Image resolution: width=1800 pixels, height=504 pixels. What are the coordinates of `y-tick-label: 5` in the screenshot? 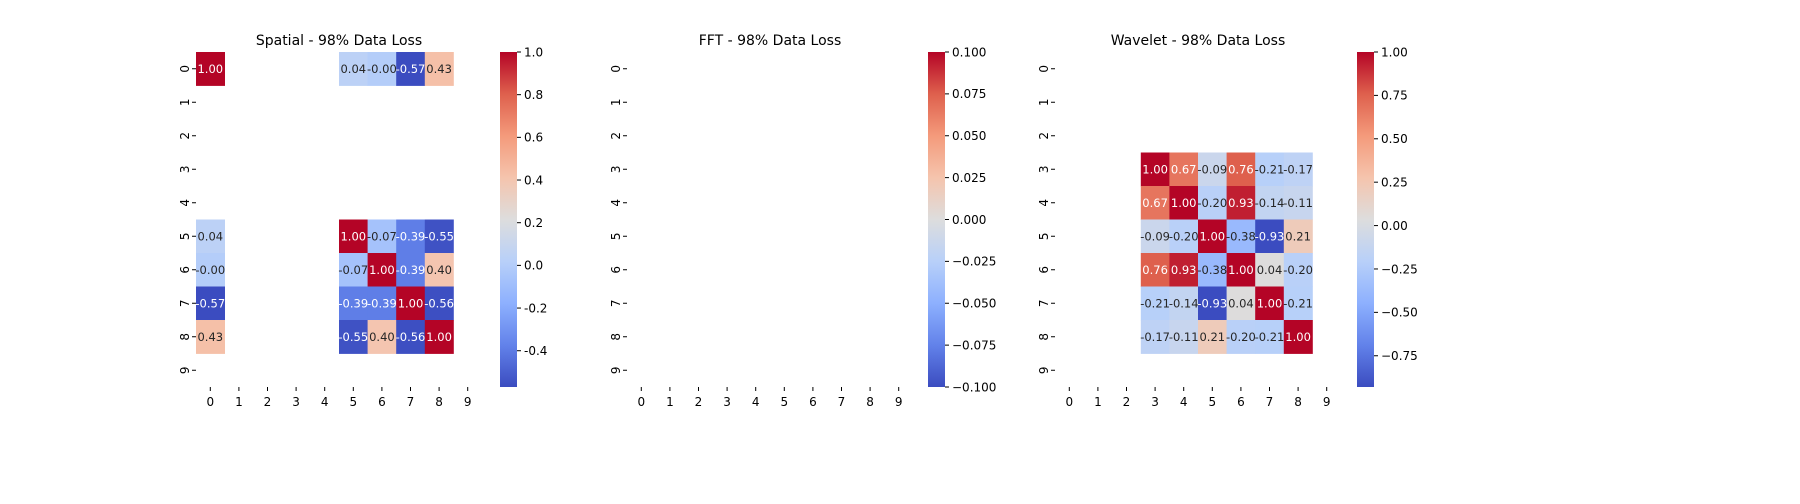 It's located at (185, 236).